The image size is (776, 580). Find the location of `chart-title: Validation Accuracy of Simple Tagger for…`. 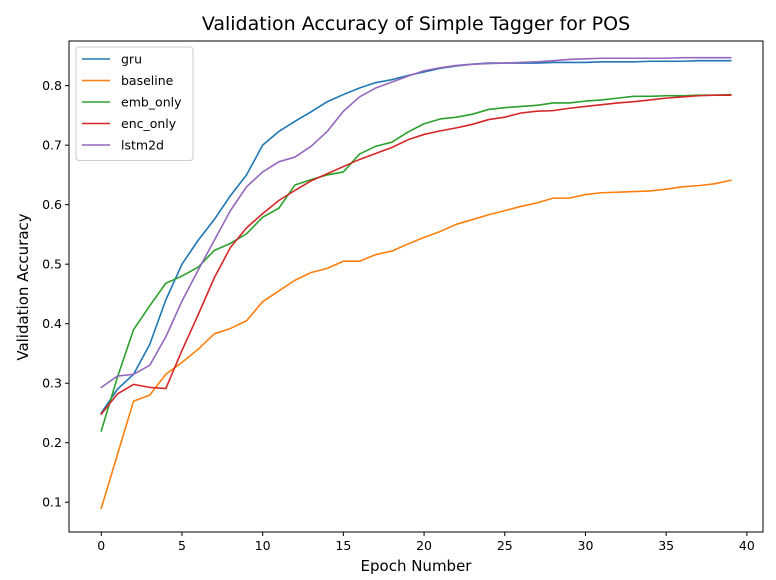

chart-title: Validation Accuracy of Simple Tagger for… is located at coordinates (416, 24).